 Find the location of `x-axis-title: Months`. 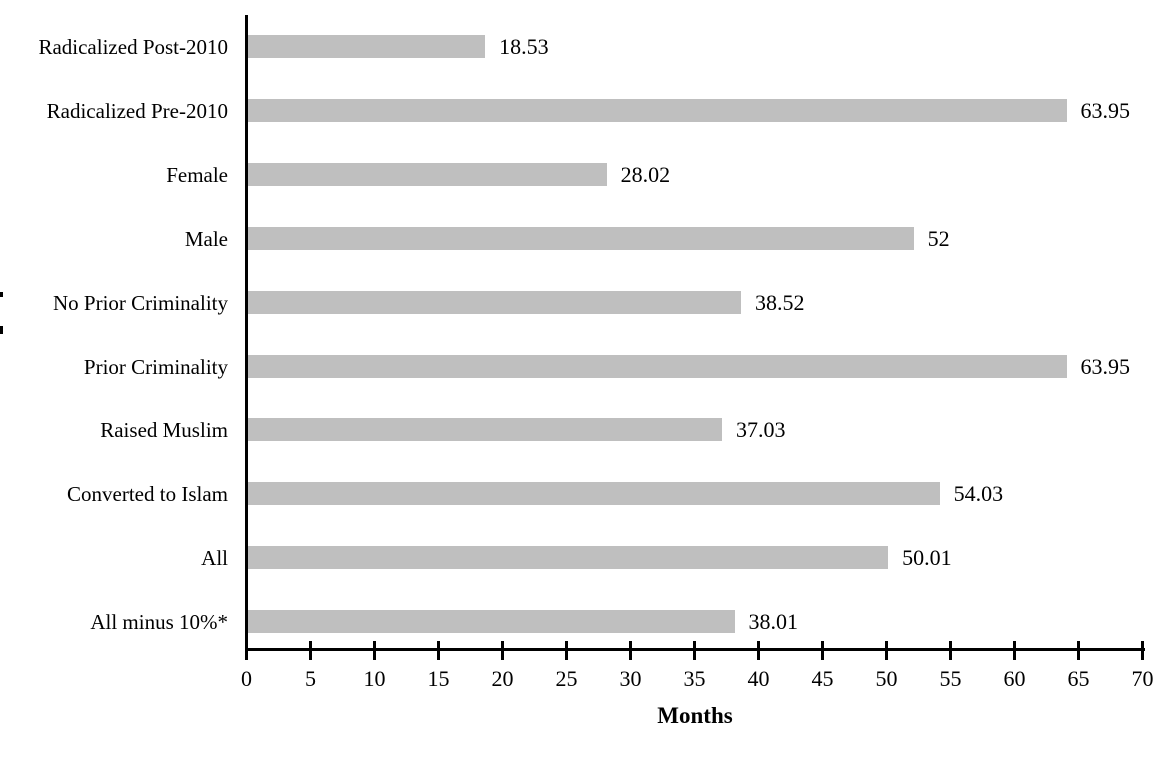

x-axis-title: Months is located at coordinates (695, 715).